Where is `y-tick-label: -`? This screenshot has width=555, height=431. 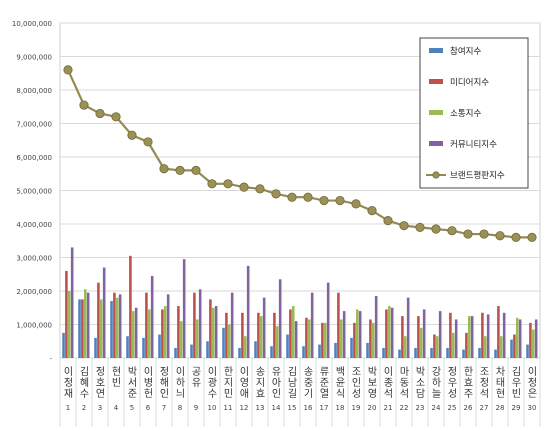 y-tick-label: - is located at coordinates (50, 359).